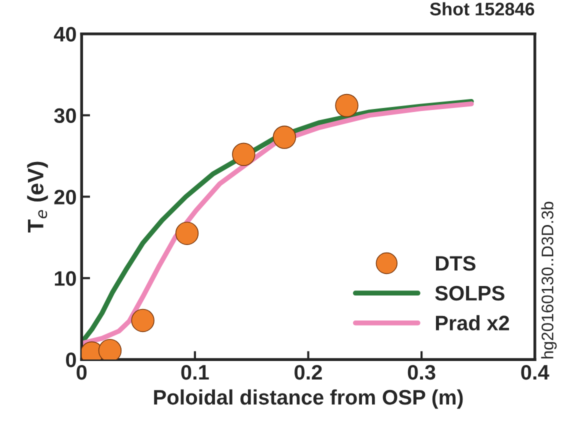 Image resolution: width=563 pixels, height=423 pixels. Describe the element at coordinates (422, 372) in the screenshot. I see `x-tick-label: 0.3` at that location.